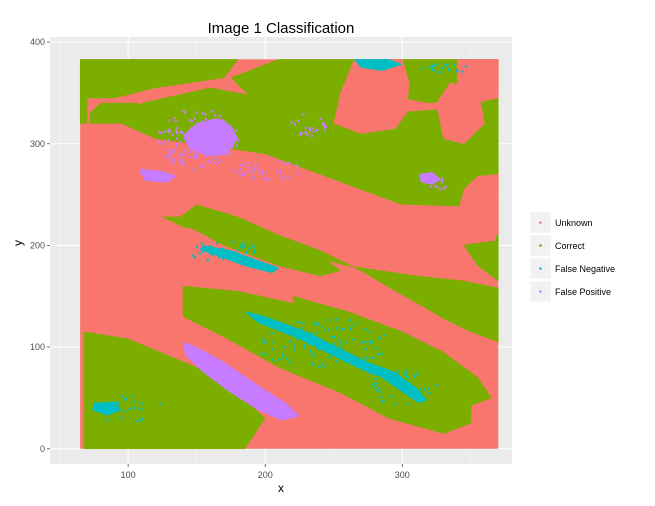  What do you see at coordinates (430, 178) in the screenshot?
I see `region-false-positive` at bounding box center [430, 178].